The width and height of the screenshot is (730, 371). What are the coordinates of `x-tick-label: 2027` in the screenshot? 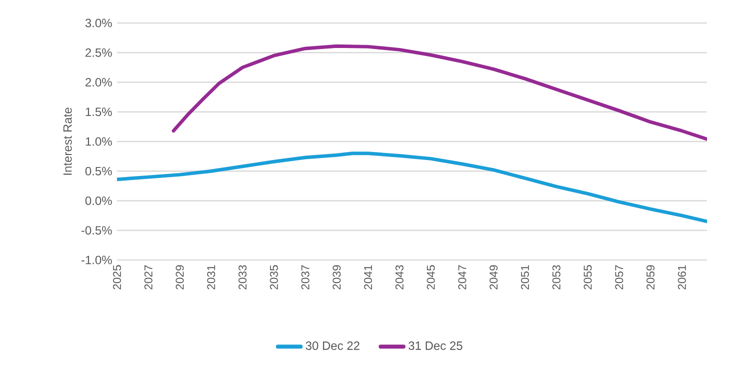 It's located at (148, 277).